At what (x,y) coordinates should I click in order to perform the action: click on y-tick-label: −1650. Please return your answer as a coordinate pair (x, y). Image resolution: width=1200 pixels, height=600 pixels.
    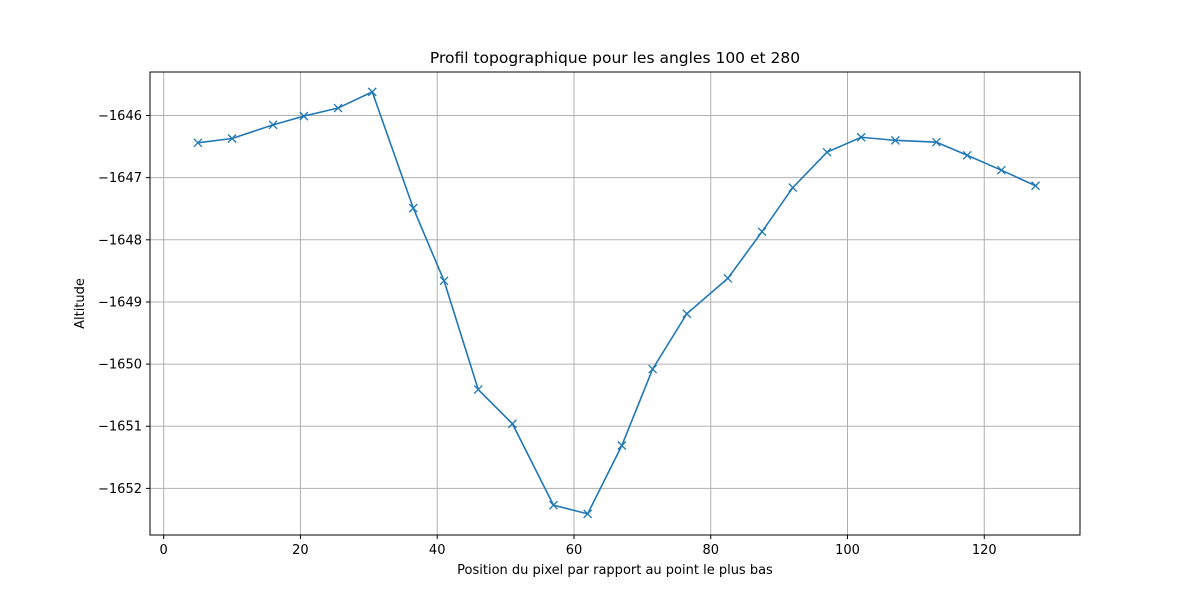
    Looking at the image, I should click on (120, 365).